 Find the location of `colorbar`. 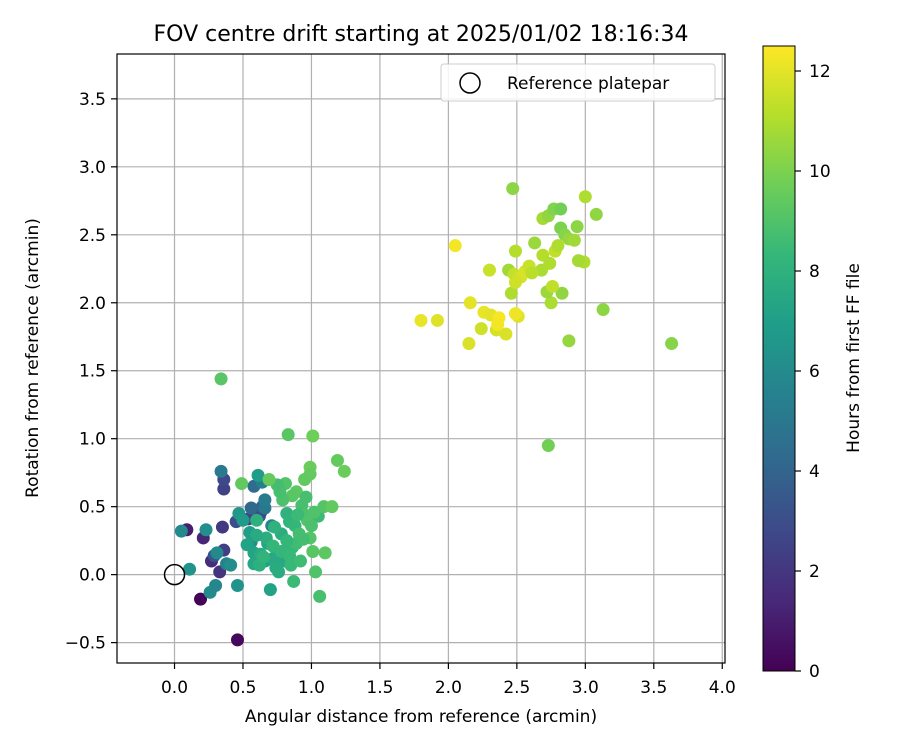

colorbar is located at coordinates (779, 358).